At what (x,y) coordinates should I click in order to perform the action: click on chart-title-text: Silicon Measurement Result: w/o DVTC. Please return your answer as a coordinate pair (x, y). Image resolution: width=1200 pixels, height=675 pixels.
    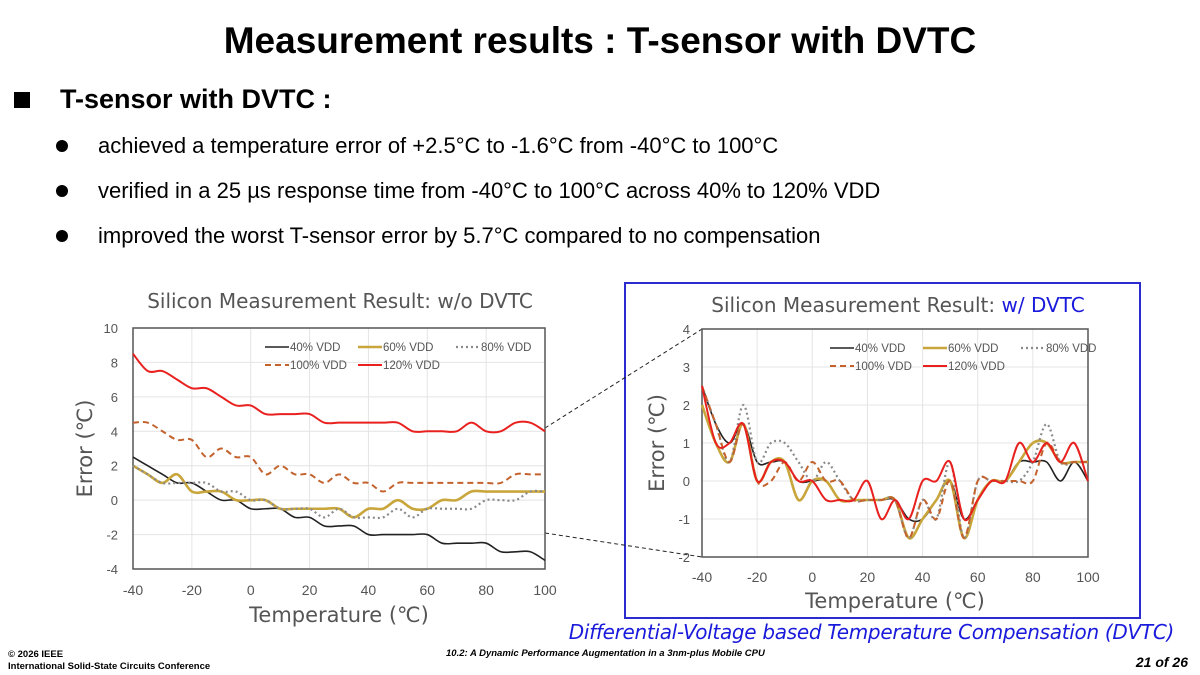
    Looking at the image, I should click on (340, 301).